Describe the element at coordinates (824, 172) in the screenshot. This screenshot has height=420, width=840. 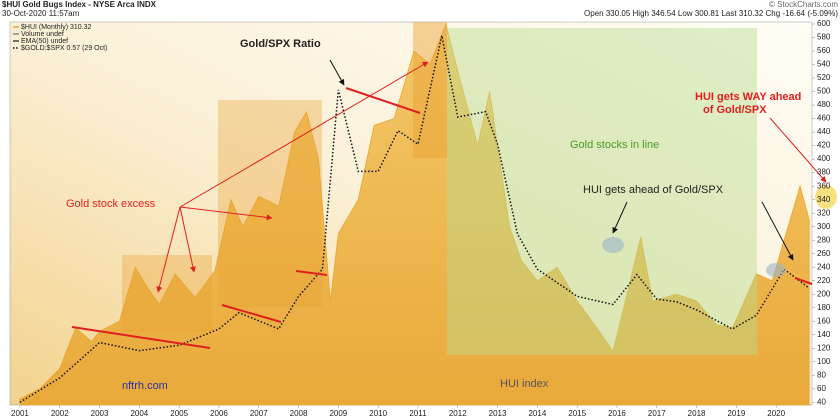
I see `y-tick-label: 380` at that location.